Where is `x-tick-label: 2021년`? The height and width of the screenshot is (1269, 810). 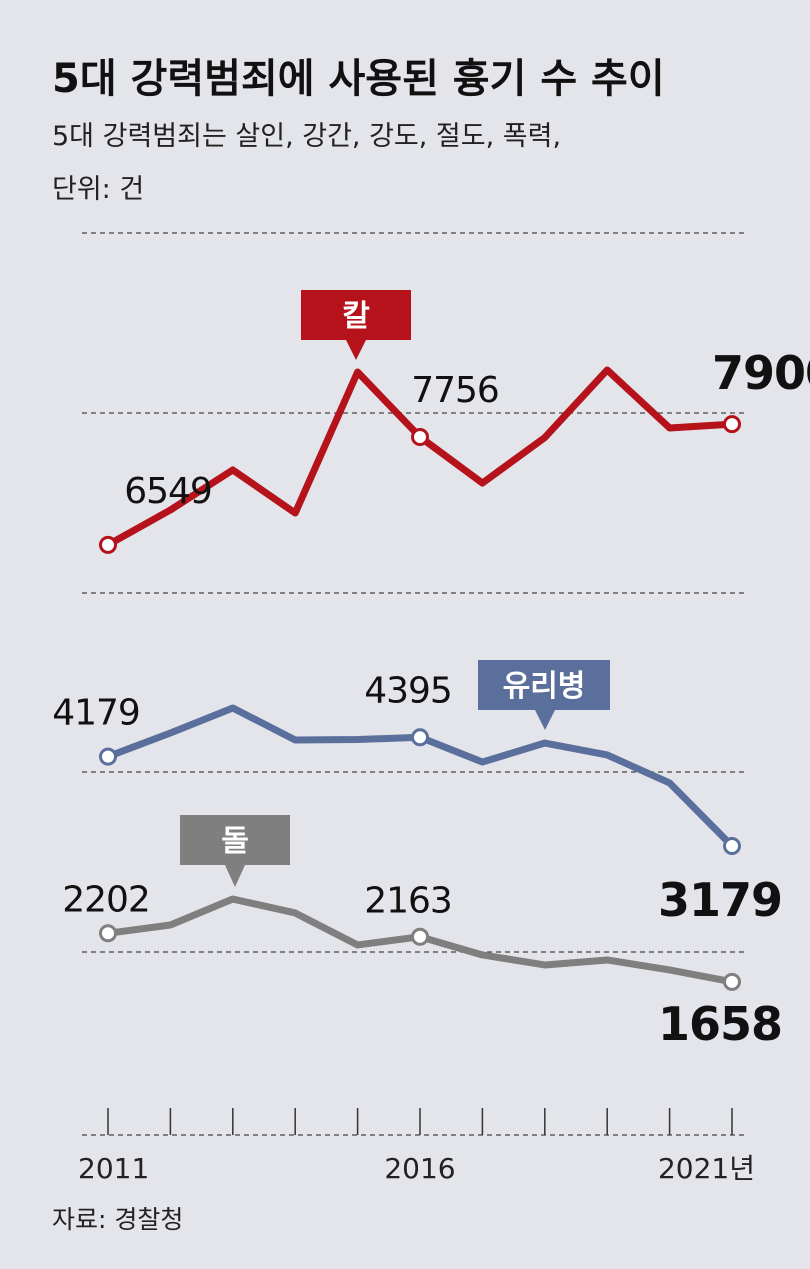
x-tick-label: 2021년 is located at coordinates (706, 1168).